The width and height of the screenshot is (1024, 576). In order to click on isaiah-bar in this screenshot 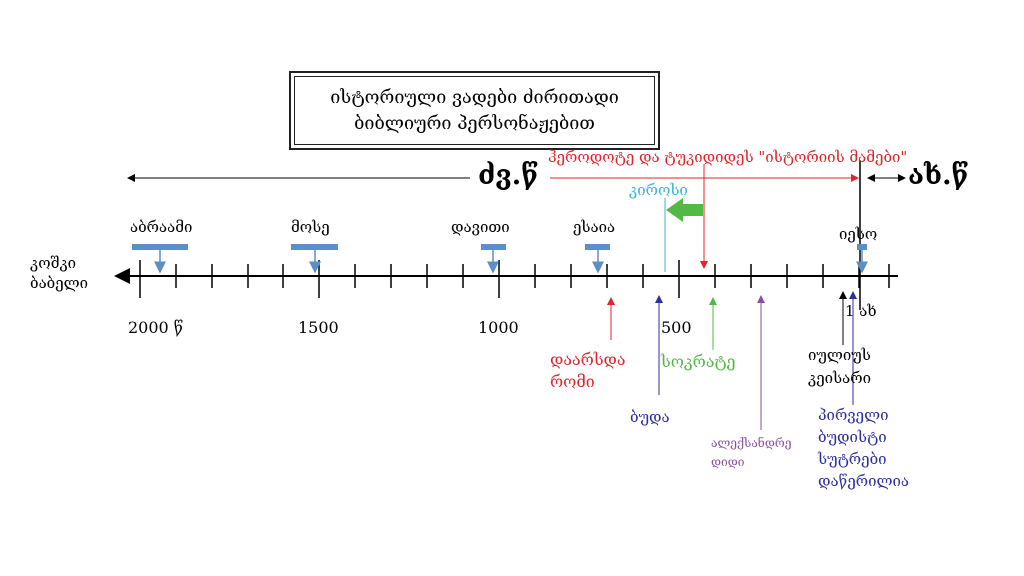, I will do `click(597, 247)`.